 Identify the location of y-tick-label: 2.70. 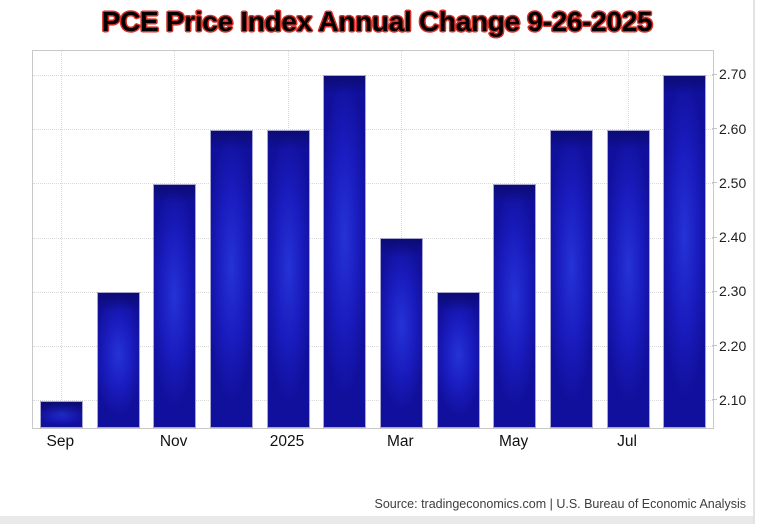
(733, 74).